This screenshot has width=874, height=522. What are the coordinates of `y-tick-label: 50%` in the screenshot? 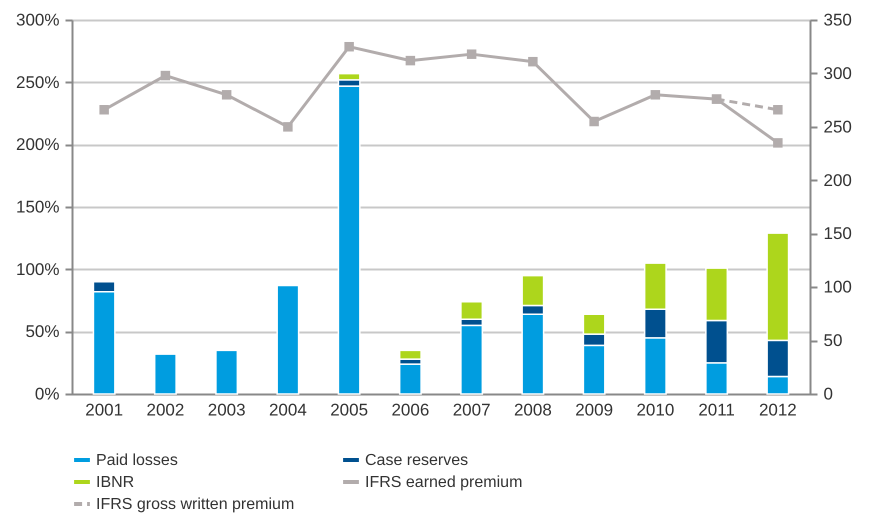 It's located at (42, 332).